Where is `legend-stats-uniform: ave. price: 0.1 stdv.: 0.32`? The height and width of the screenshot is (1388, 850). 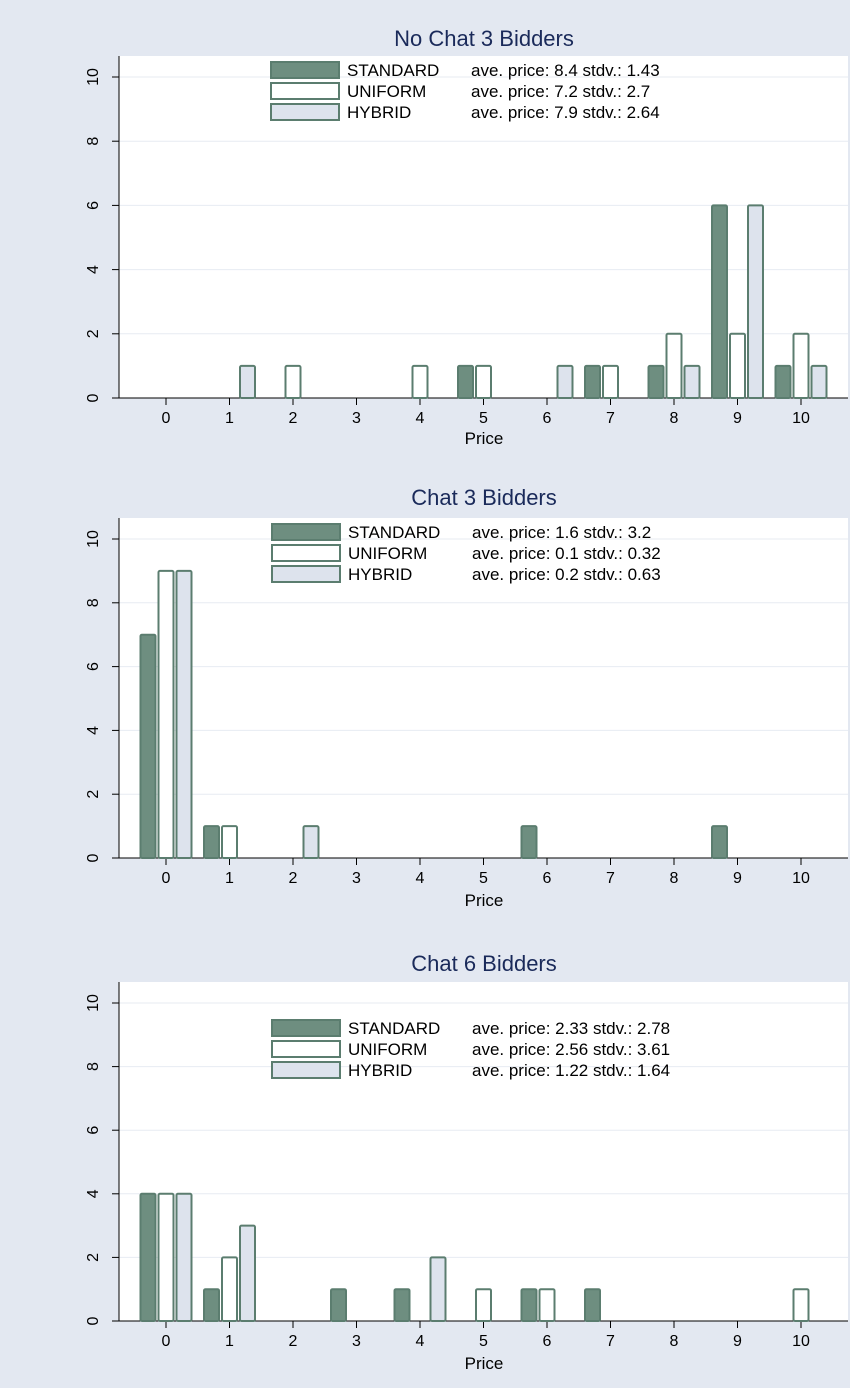 legend-stats-uniform: ave. price: 0.1 stdv.: 0.32 is located at coordinates (566, 553).